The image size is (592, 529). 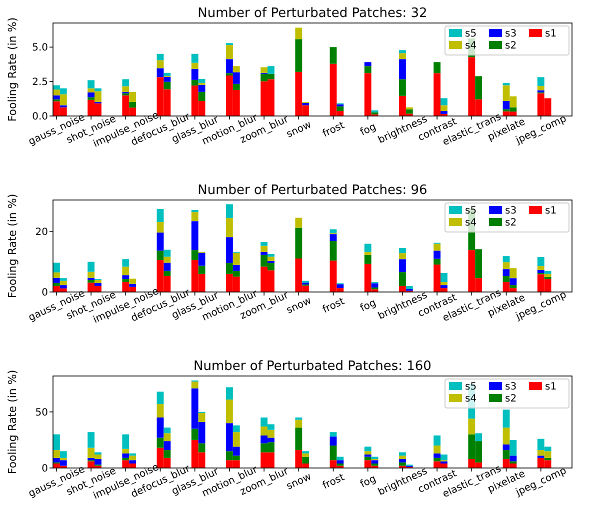 I want to click on y-tick-label: 5.0, so click(x=40, y=48).